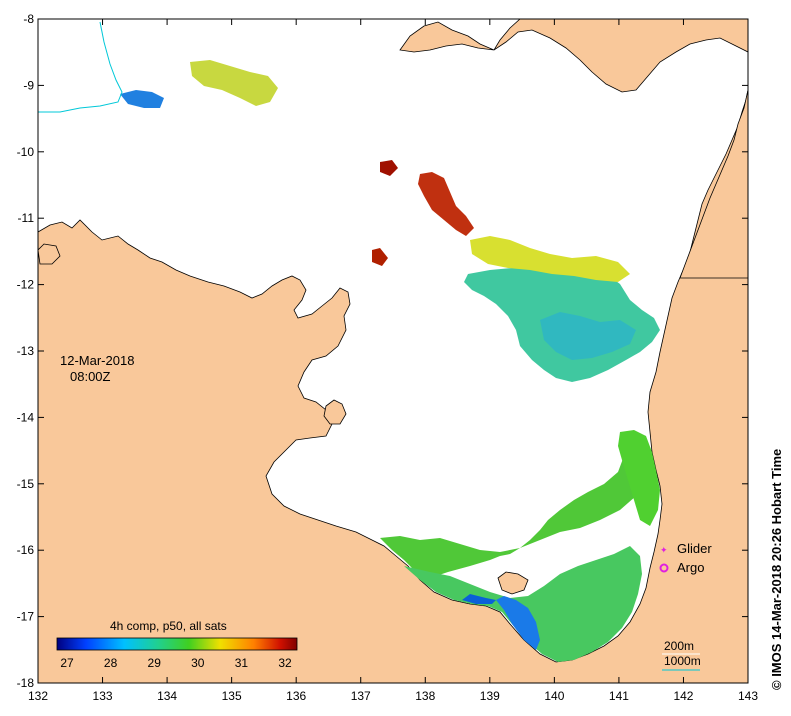 This screenshot has height=716, width=791. What do you see at coordinates (26, 218) in the screenshot?
I see `y-tick-label: -11` at bounding box center [26, 218].